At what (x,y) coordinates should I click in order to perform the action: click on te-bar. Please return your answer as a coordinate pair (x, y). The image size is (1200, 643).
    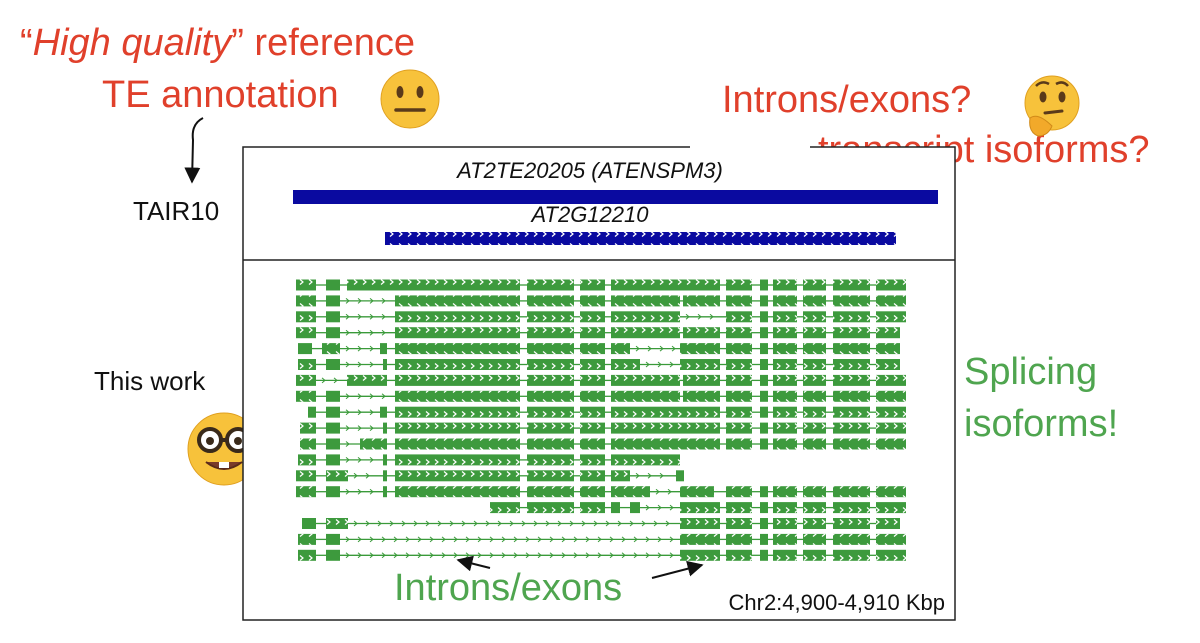
    Looking at the image, I should click on (615, 197).